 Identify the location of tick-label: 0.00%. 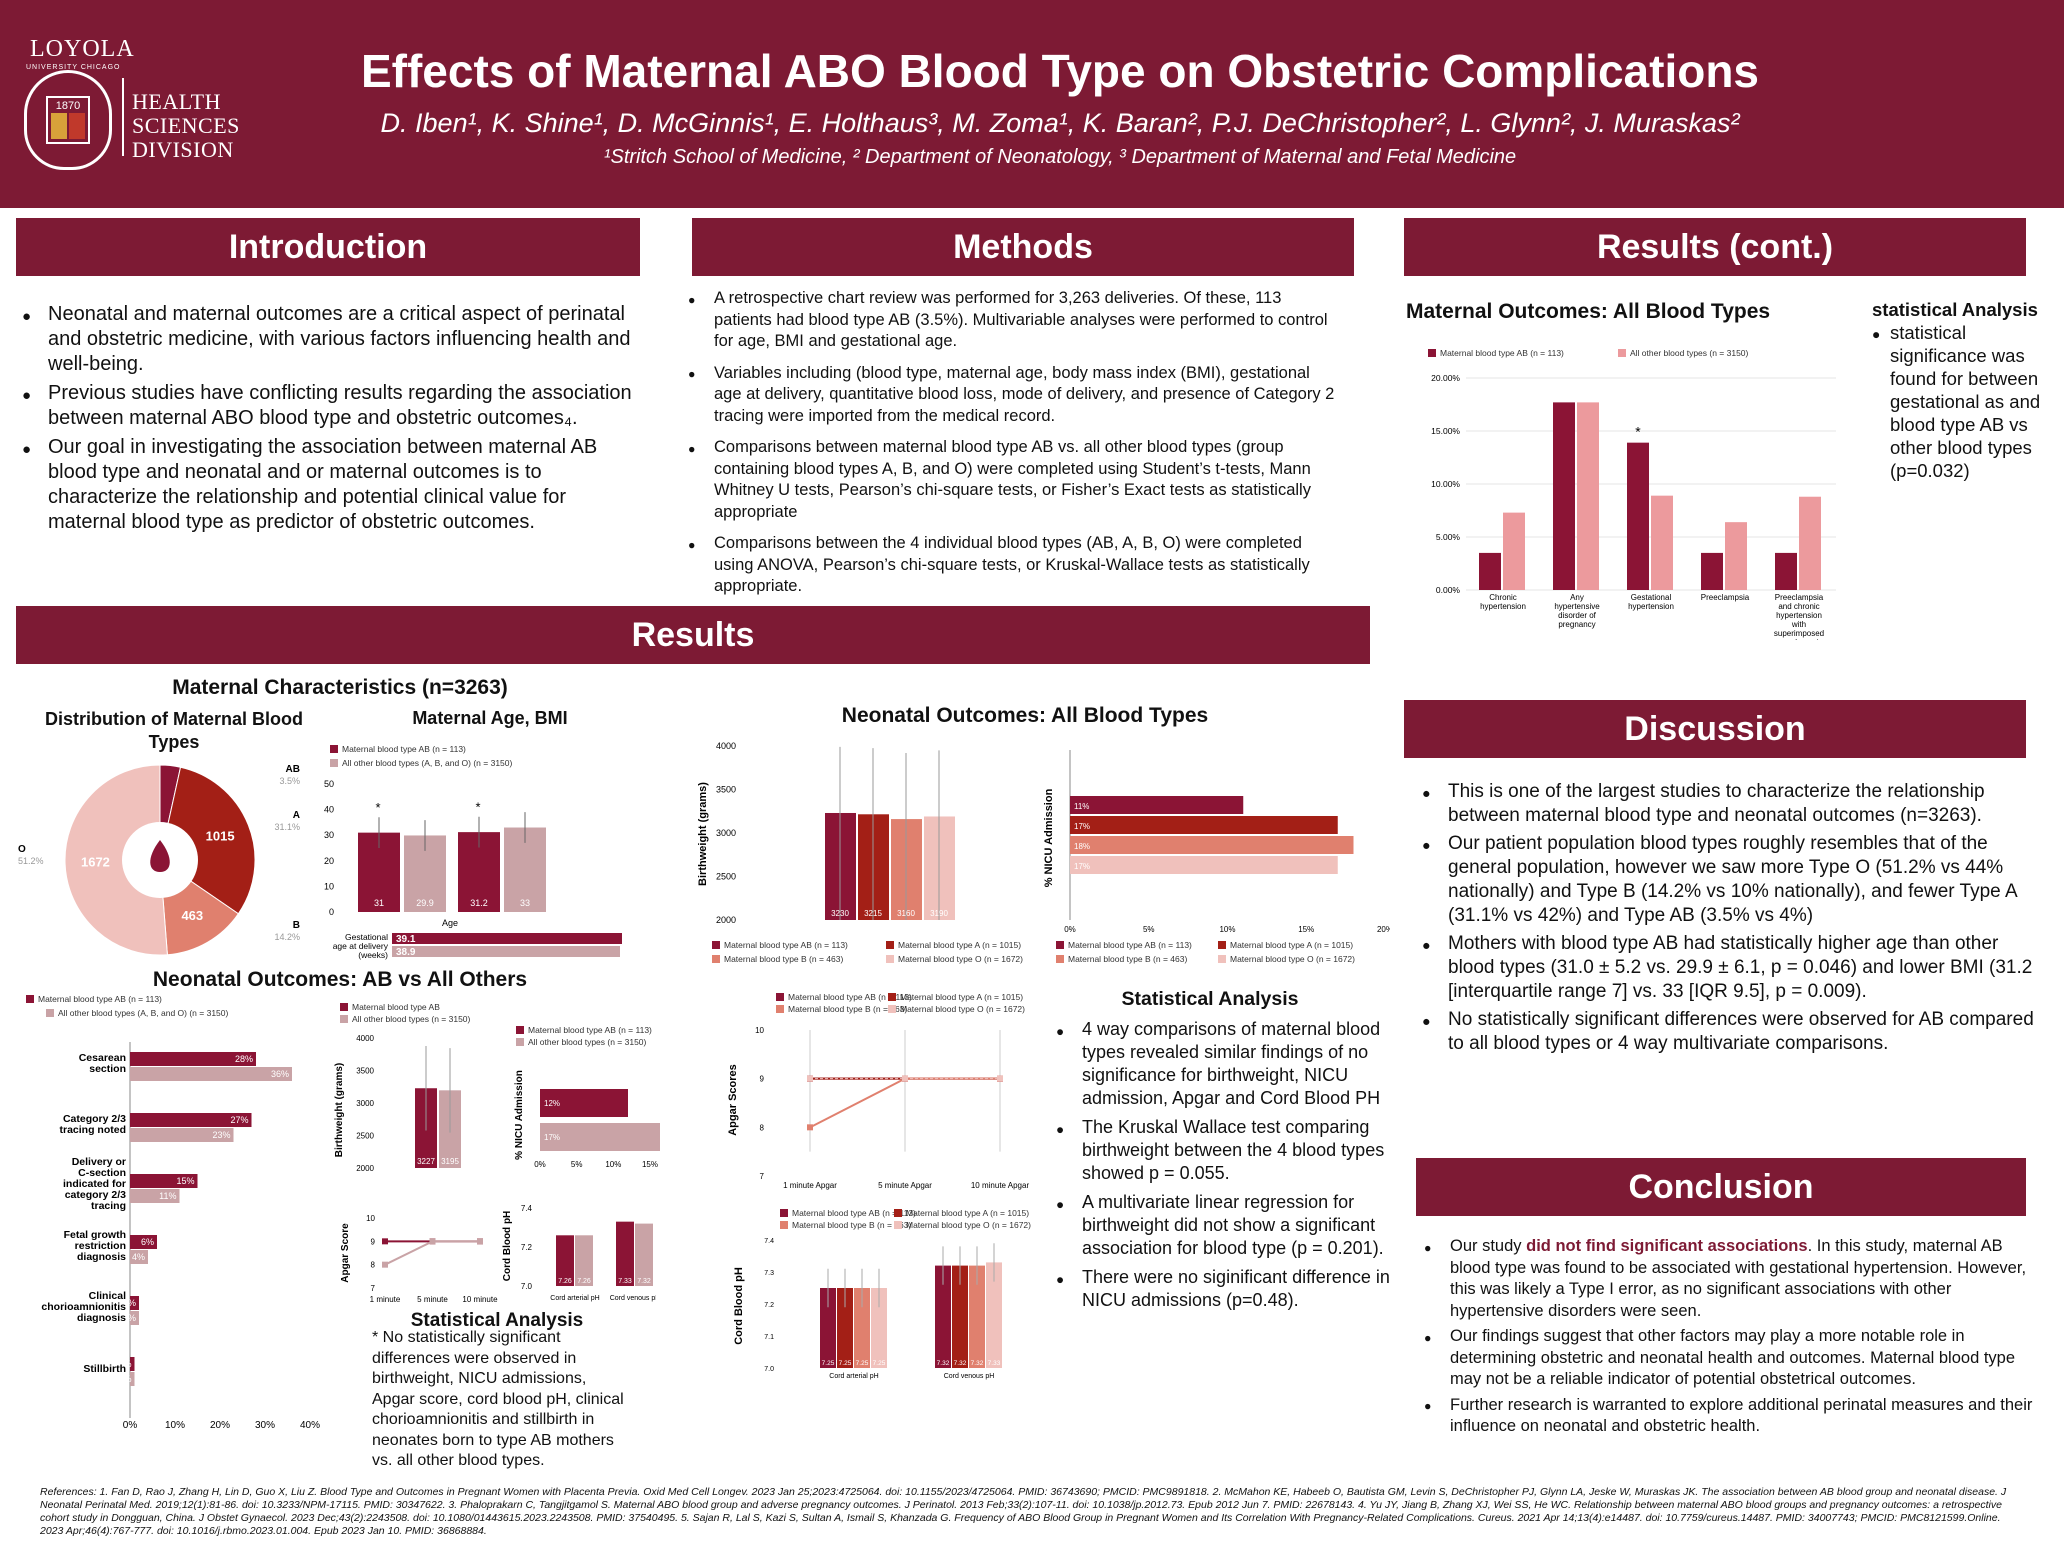
(1448, 590).